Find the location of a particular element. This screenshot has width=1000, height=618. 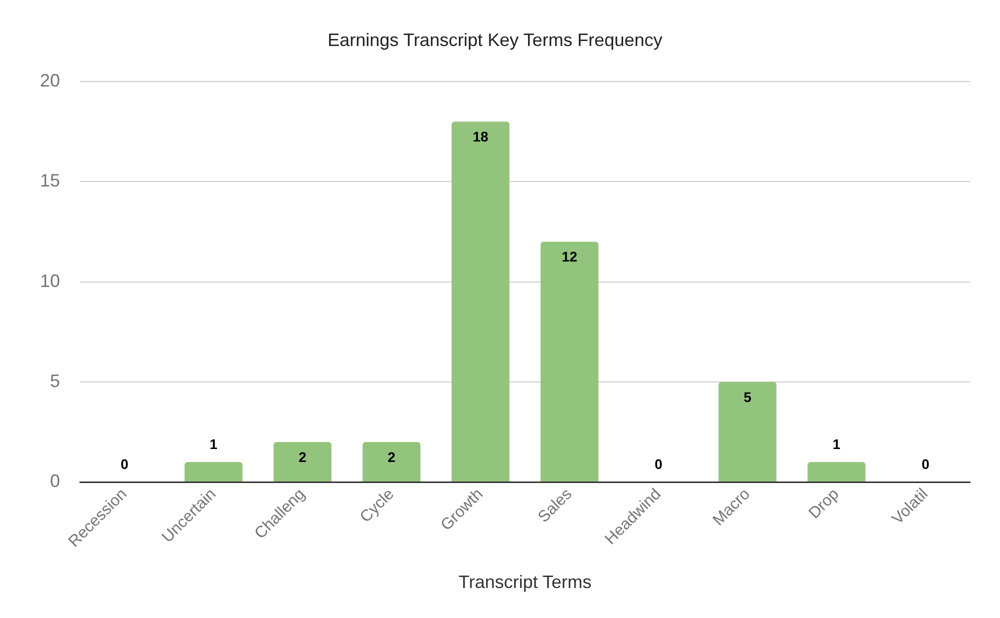

data-label: 5 is located at coordinates (748, 396).